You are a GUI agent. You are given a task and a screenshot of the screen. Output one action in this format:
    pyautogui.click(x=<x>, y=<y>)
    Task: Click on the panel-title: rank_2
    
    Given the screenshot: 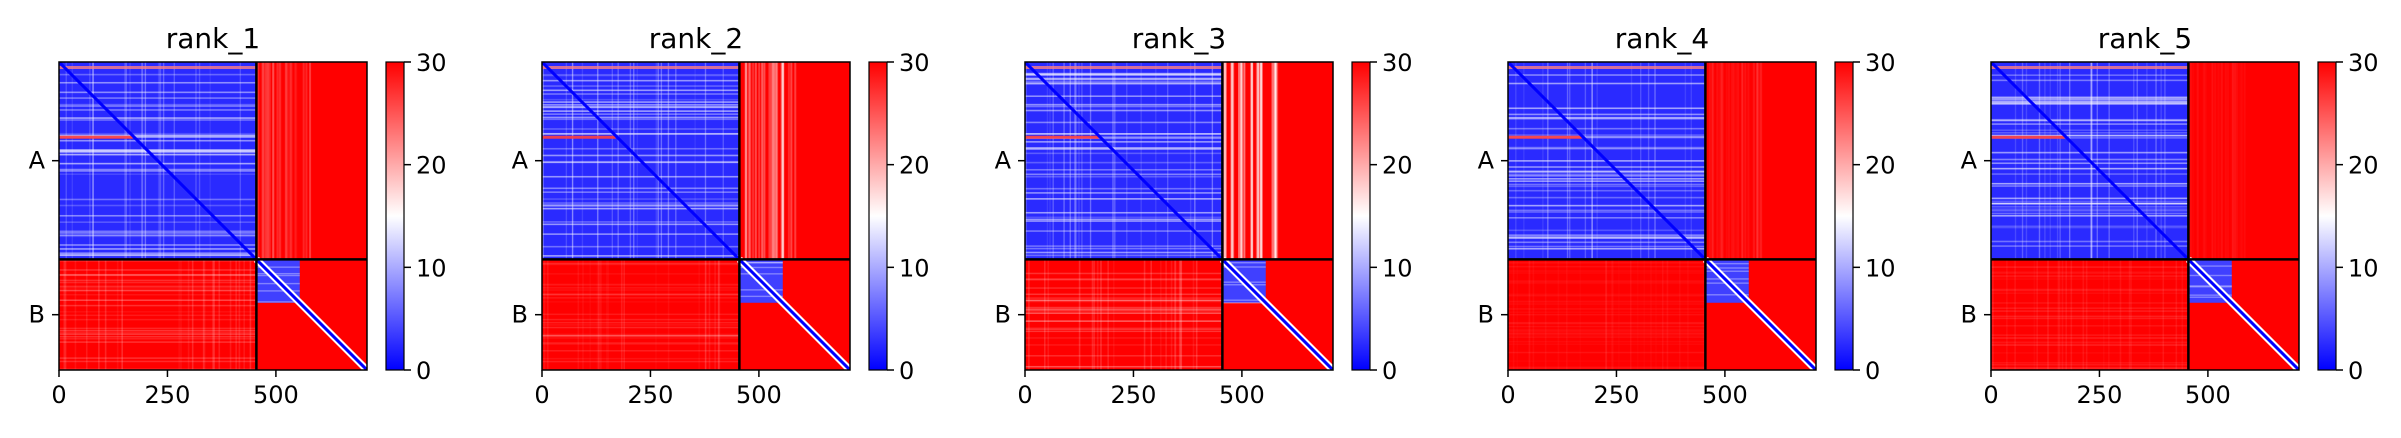 What is the action you would take?
    pyautogui.click(x=696, y=38)
    